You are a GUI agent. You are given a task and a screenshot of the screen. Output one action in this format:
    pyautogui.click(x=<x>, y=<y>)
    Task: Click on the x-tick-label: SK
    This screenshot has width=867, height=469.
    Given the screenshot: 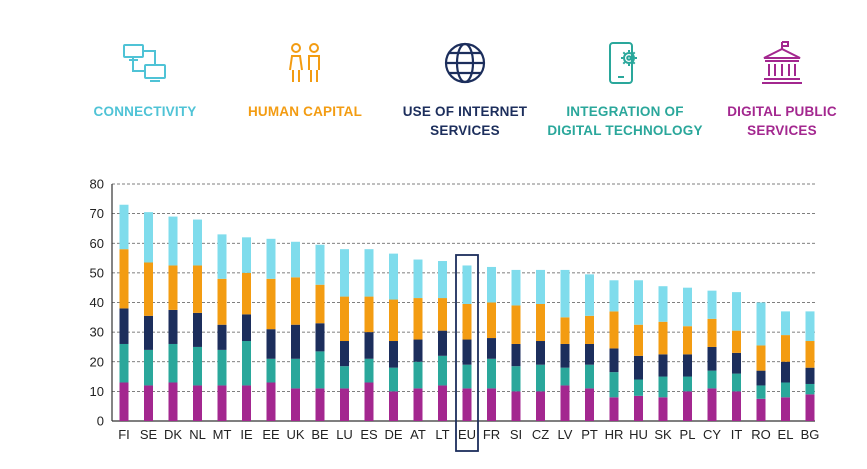 What is the action you would take?
    pyautogui.click(x=663, y=434)
    